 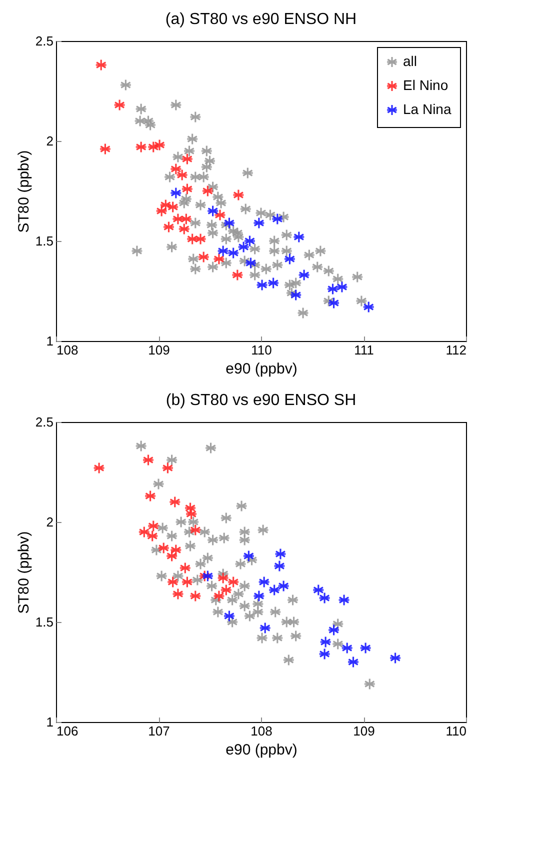 What do you see at coordinates (159, 731) in the screenshot?
I see `x-tick-label: 107` at bounding box center [159, 731].